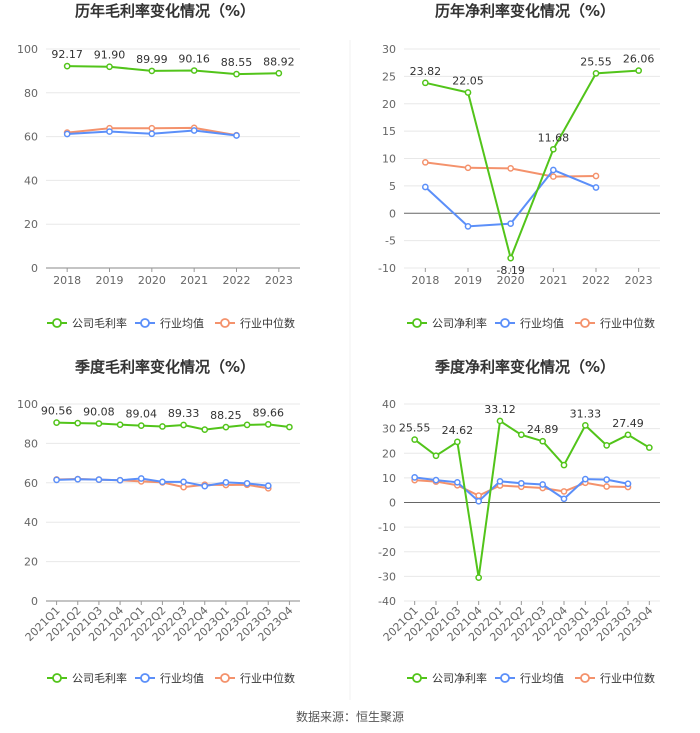 This screenshot has width=700, height=733. What do you see at coordinates (387, 268) in the screenshot?
I see `y-tick-label: -10` at bounding box center [387, 268].